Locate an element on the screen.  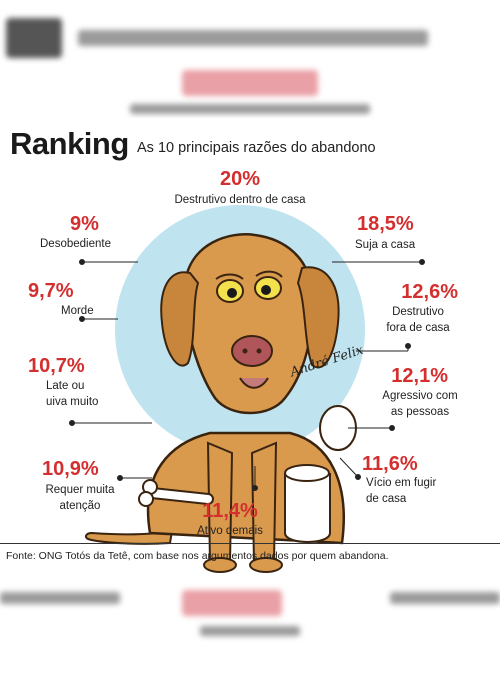
label-desobediente: Desobediente is located at coordinates (75, 244).